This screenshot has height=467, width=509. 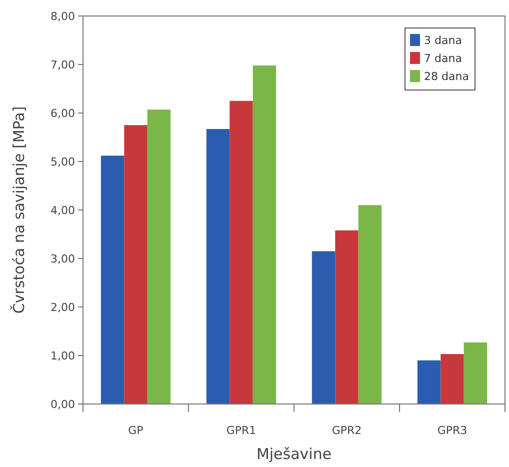 What do you see at coordinates (62, 355) in the screenshot?
I see `y-tick-label: 1,00` at bounding box center [62, 355].